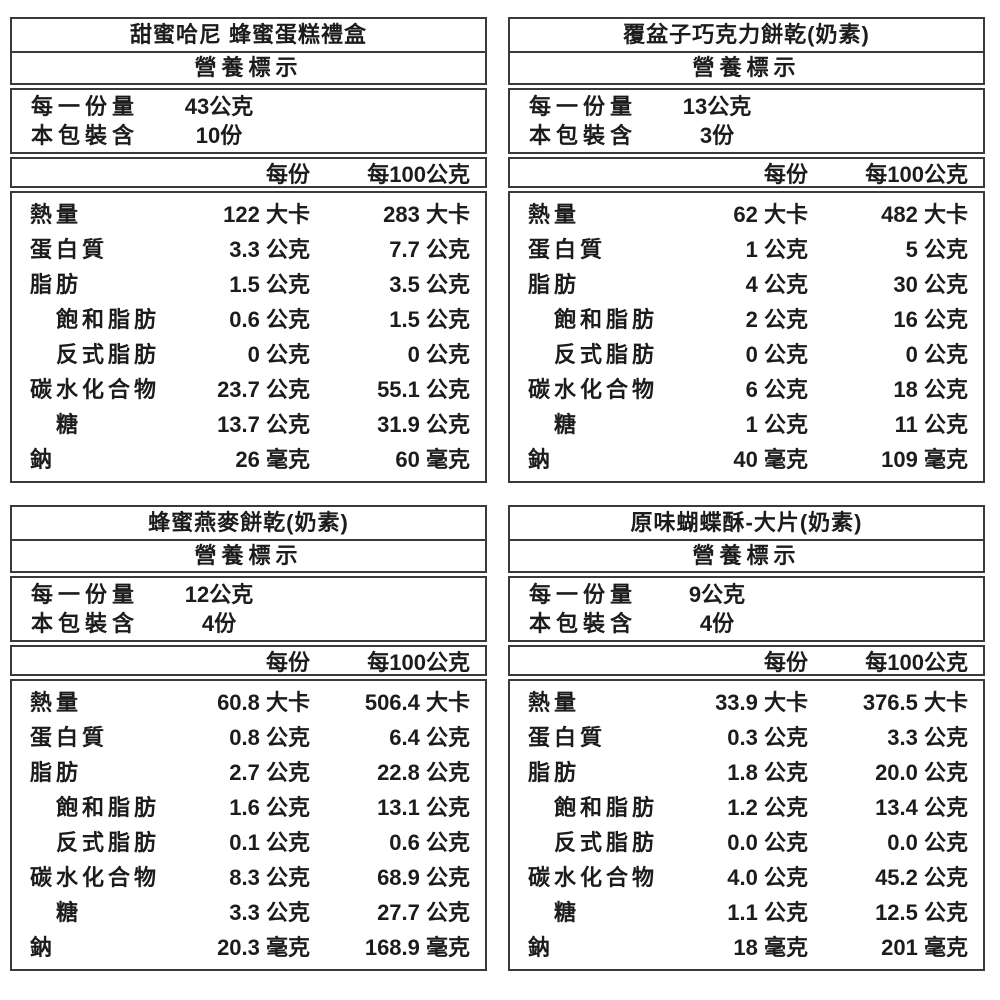 Image resolution: width=1000 pixels, height=1000 pixels. I want to click on nutrient-name: 反式脂肪, so click(606, 354).